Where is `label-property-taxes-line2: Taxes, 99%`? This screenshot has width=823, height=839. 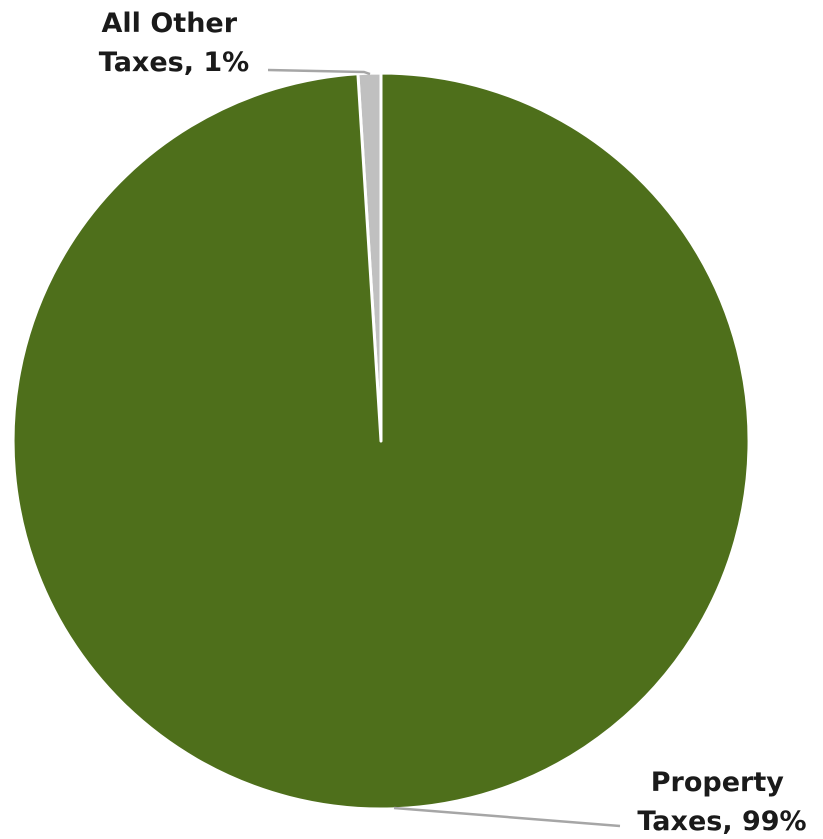
label-property-taxes-line2: Taxes, 99% is located at coordinates (721, 821).